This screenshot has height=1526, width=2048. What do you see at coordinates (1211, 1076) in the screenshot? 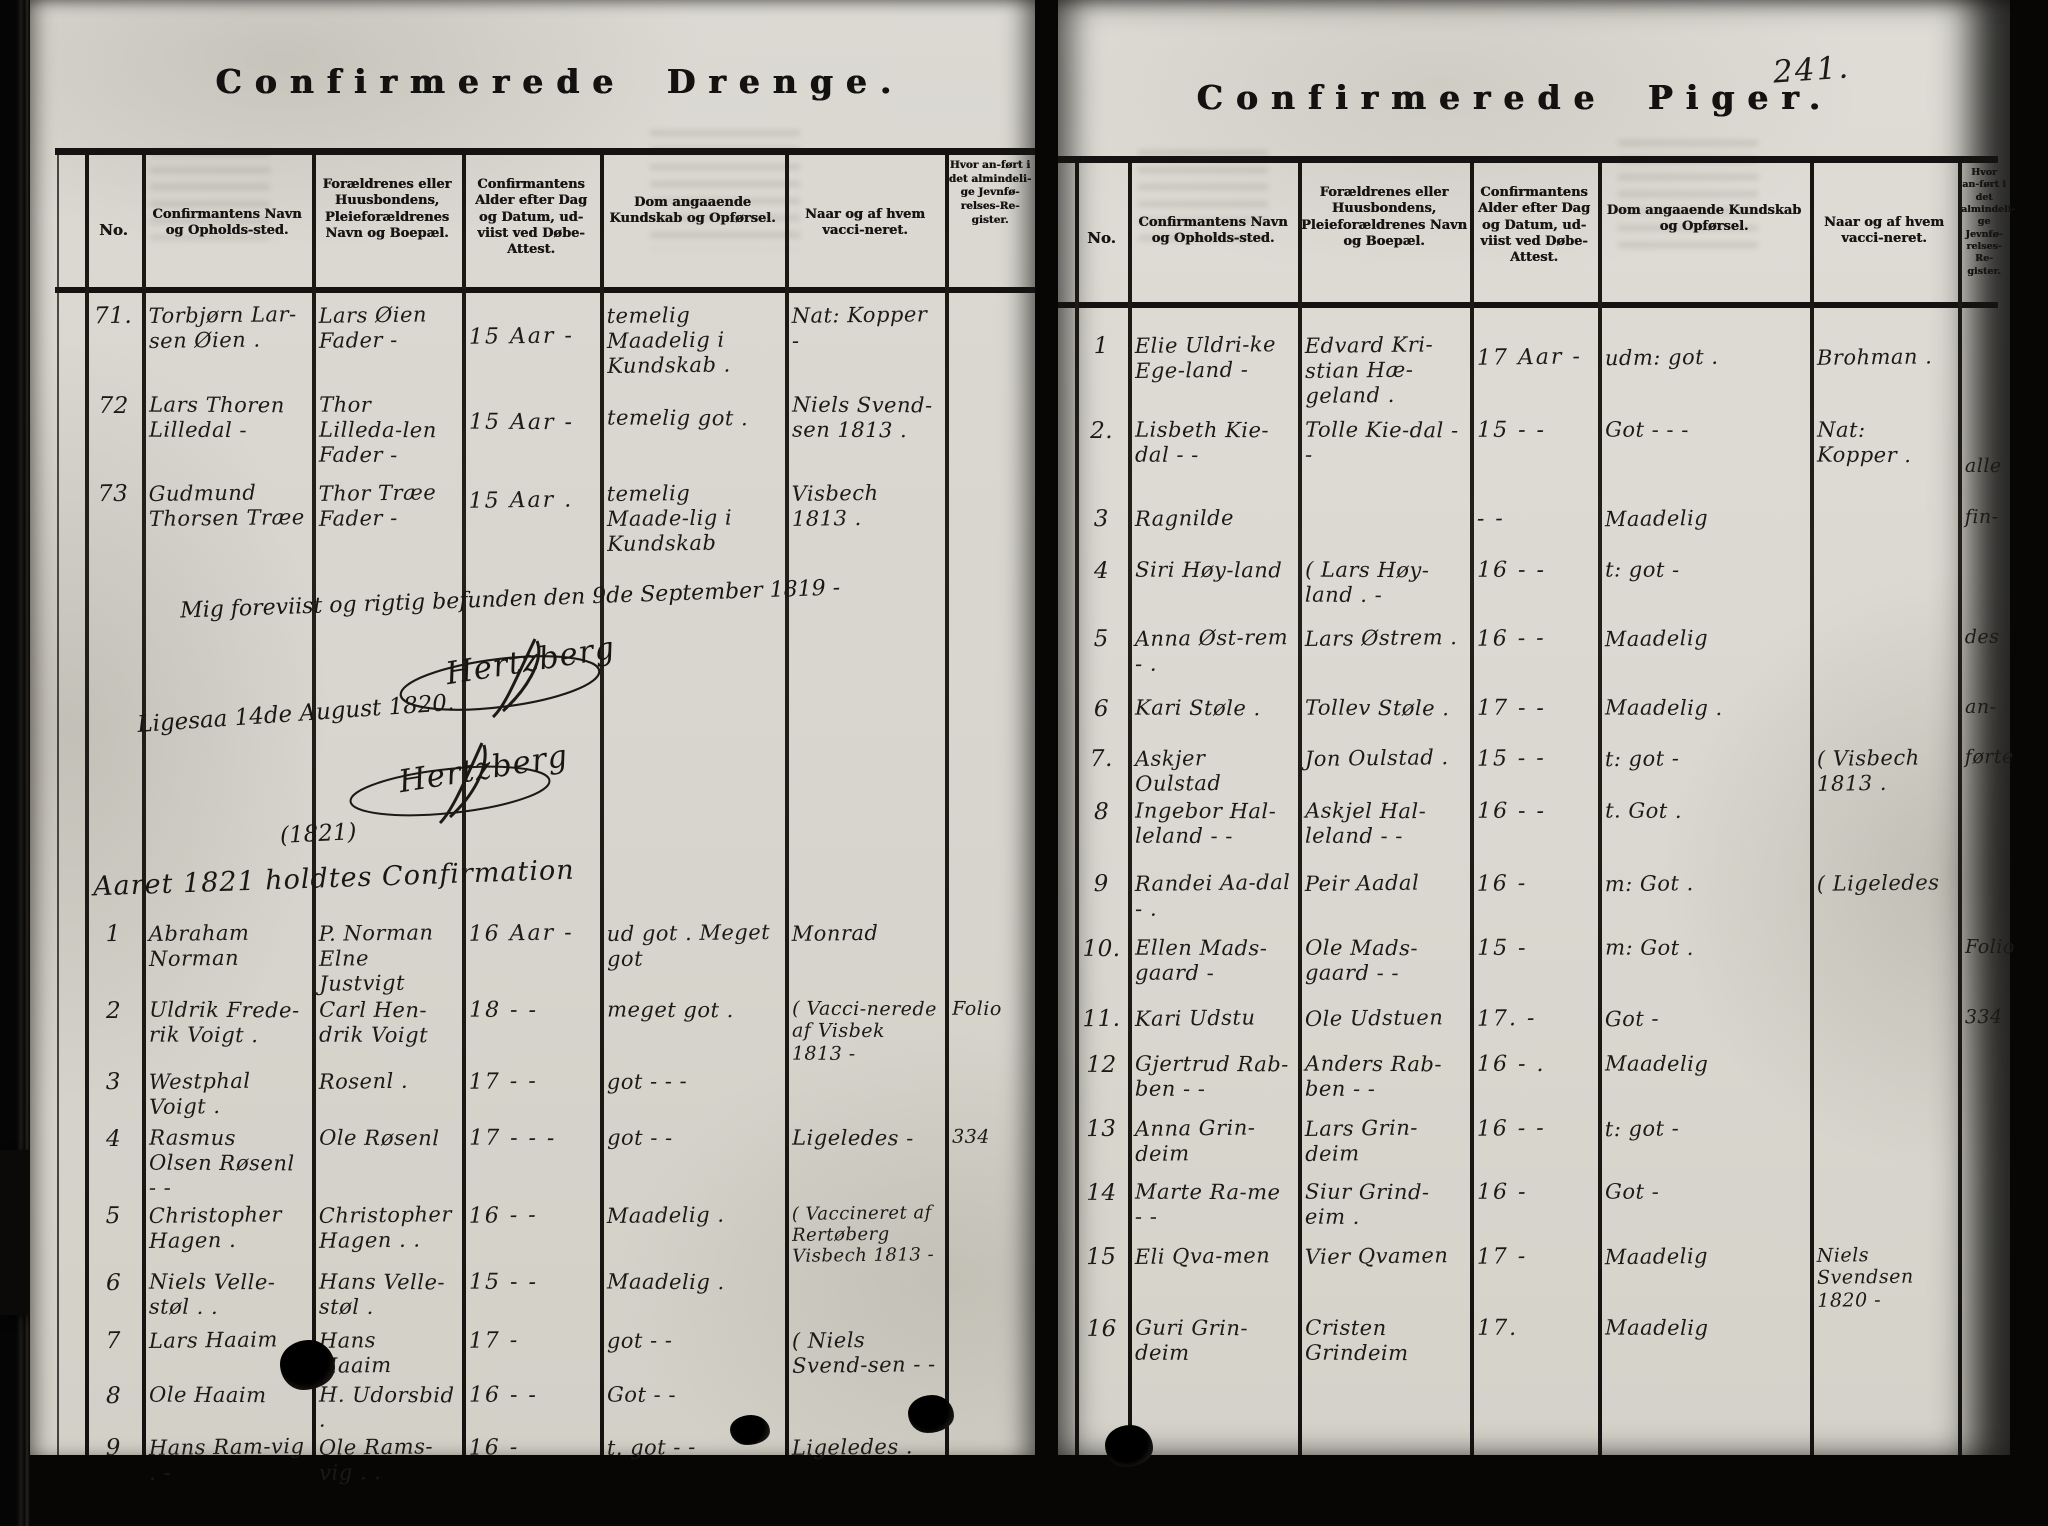
I see `cell-name: Gjertrud Rab-ben - -` at bounding box center [1211, 1076].